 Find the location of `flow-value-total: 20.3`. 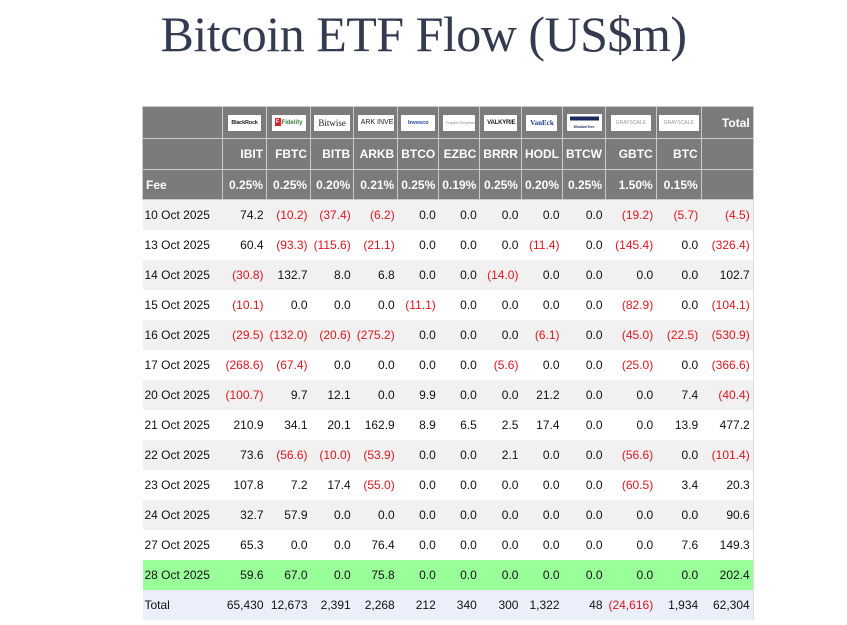

flow-value-total: 20.3 is located at coordinates (727, 485).